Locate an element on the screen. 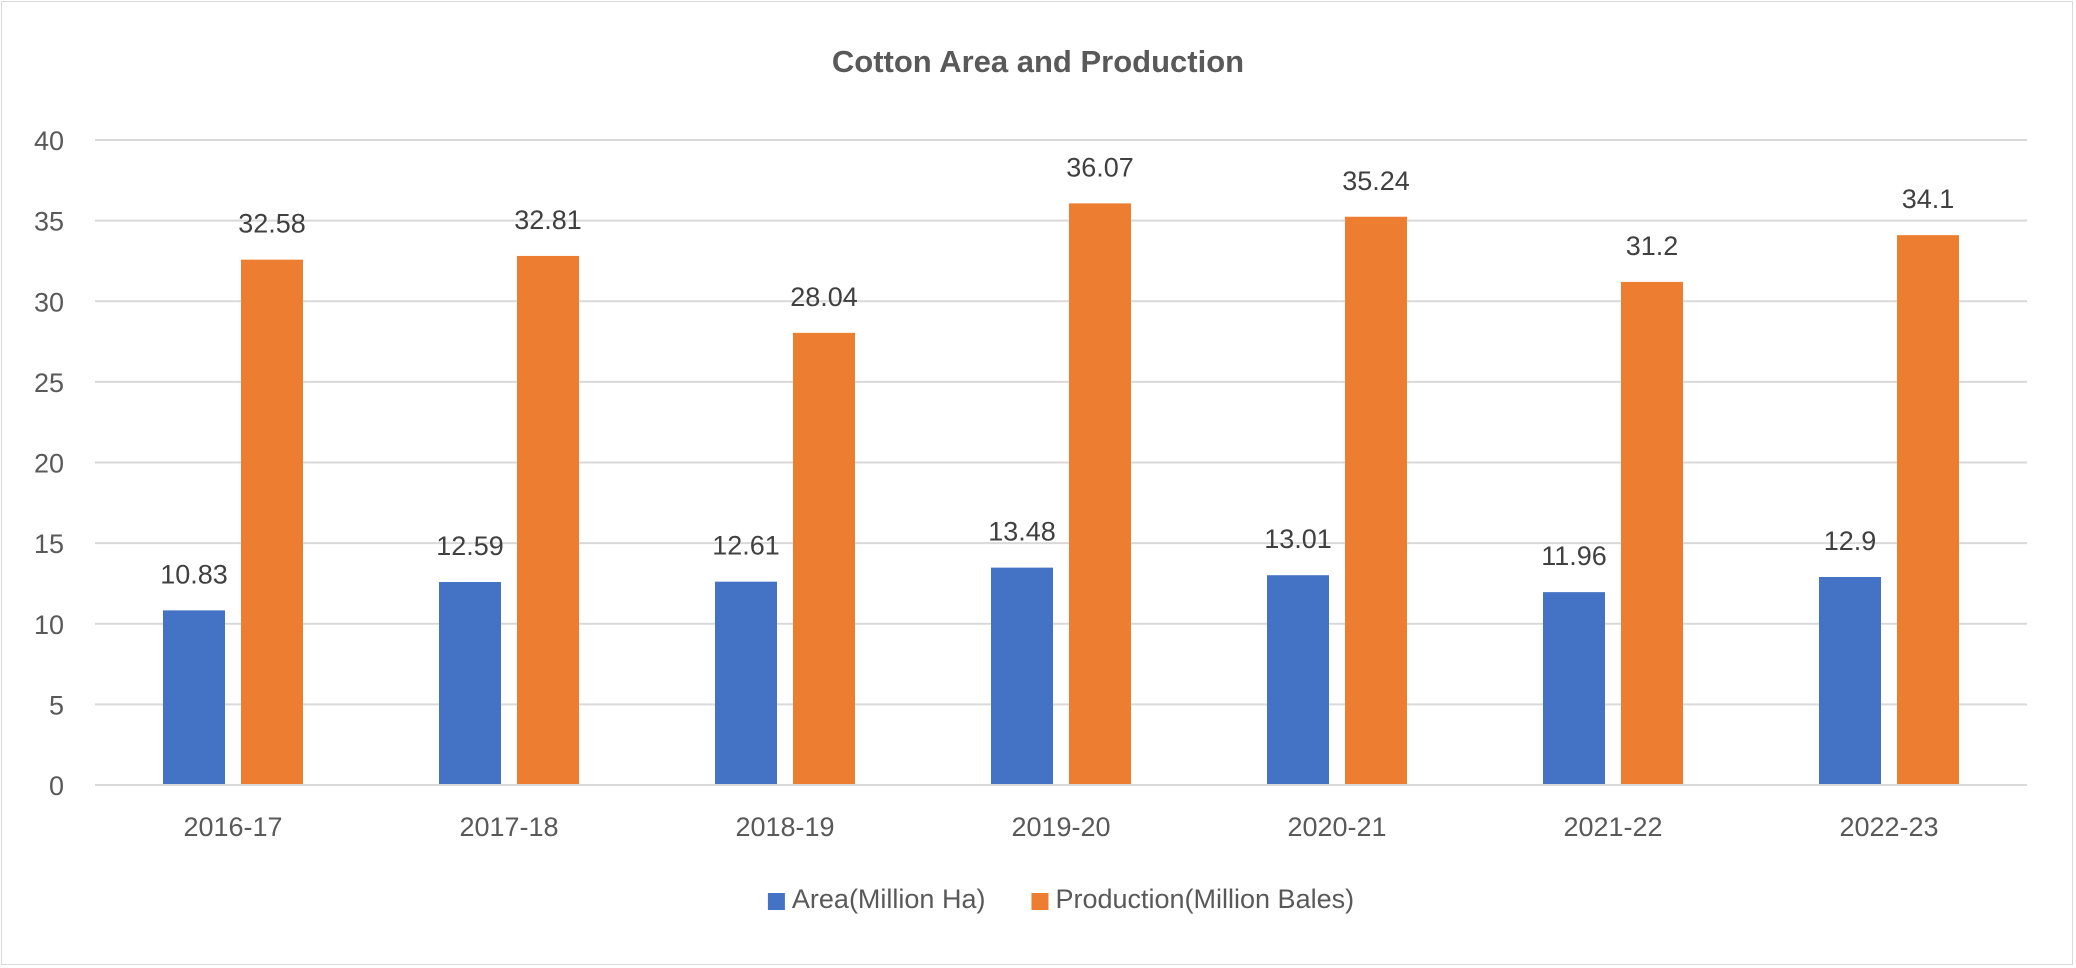 This screenshot has width=2076, height=968. data-label-area: 13.48 is located at coordinates (1022, 532).